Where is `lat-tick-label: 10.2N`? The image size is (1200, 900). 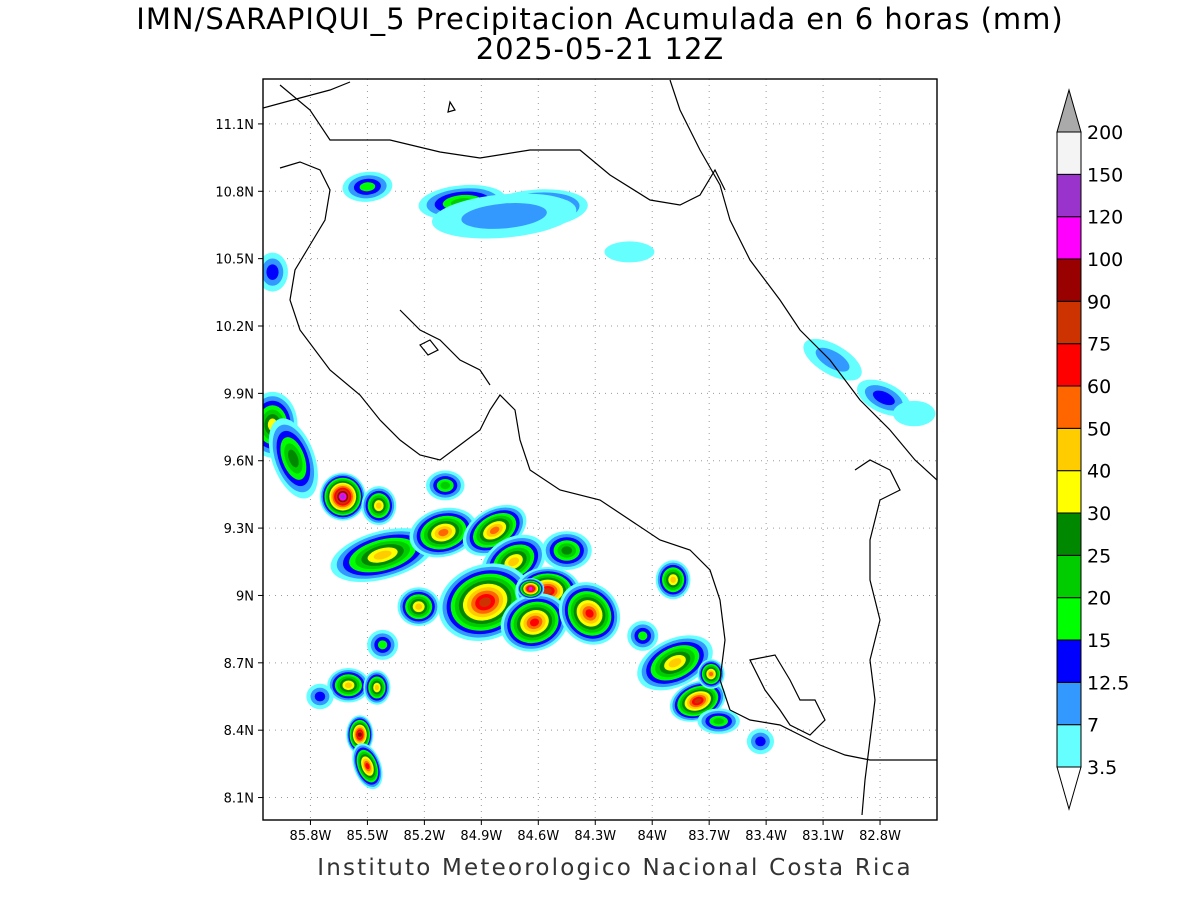 lat-tick-label: 10.2N is located at coordinates (234, 327).